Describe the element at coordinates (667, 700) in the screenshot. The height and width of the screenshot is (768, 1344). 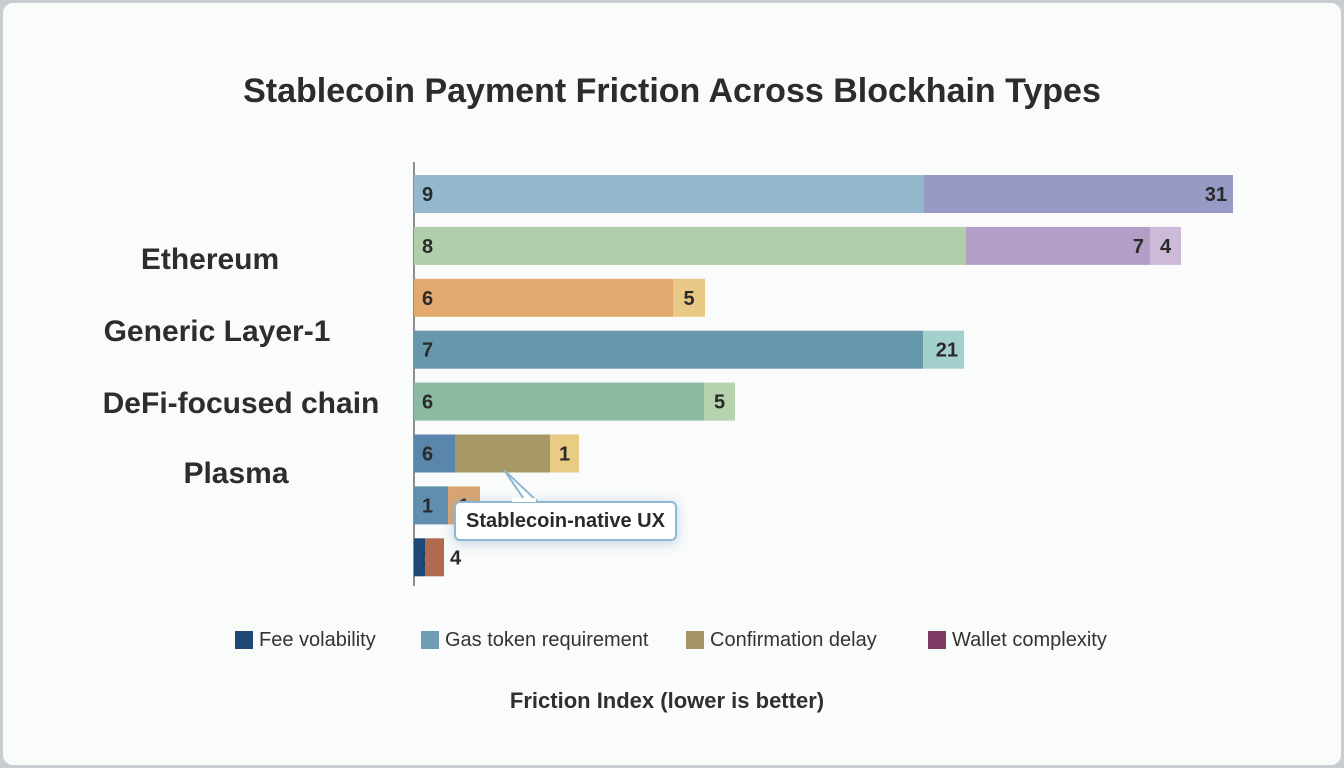
I see `x-axis-label: Friction Index (lower is better)` at that location.